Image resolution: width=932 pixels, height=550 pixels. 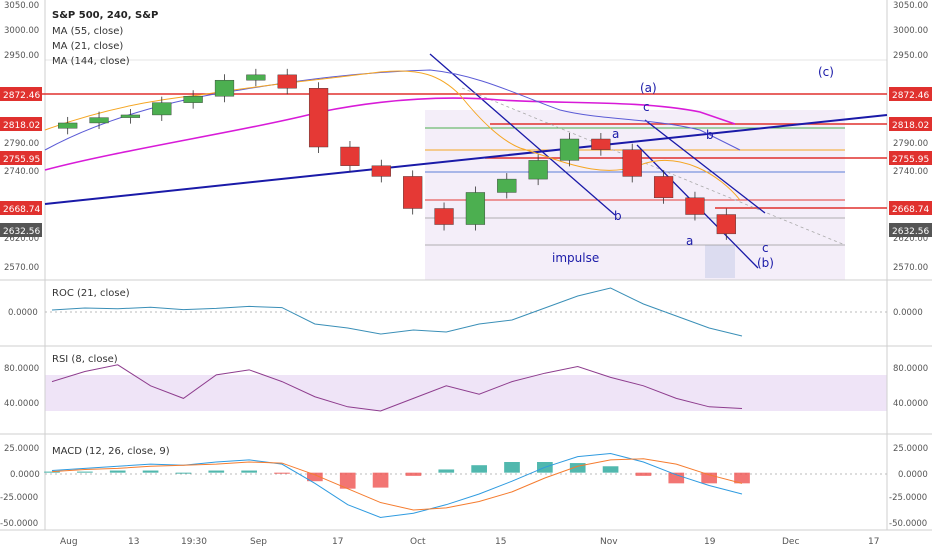 I want to click on shaded-region, so click(x=635, y=195).